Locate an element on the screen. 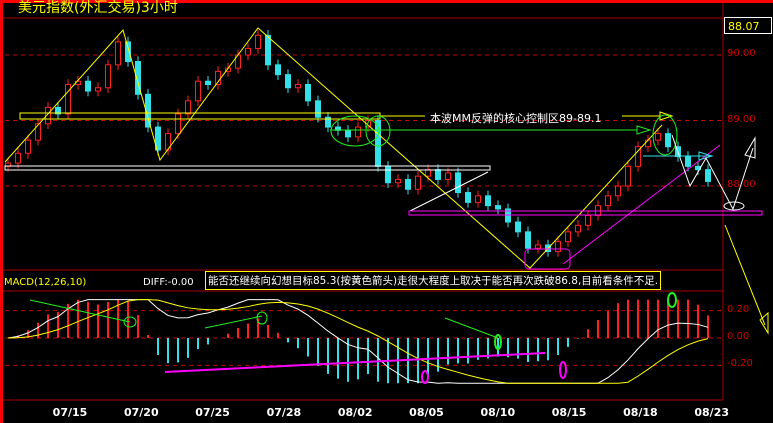 This screenshot has height=423, width=773. left-frame is located at coordinates (1, 211).